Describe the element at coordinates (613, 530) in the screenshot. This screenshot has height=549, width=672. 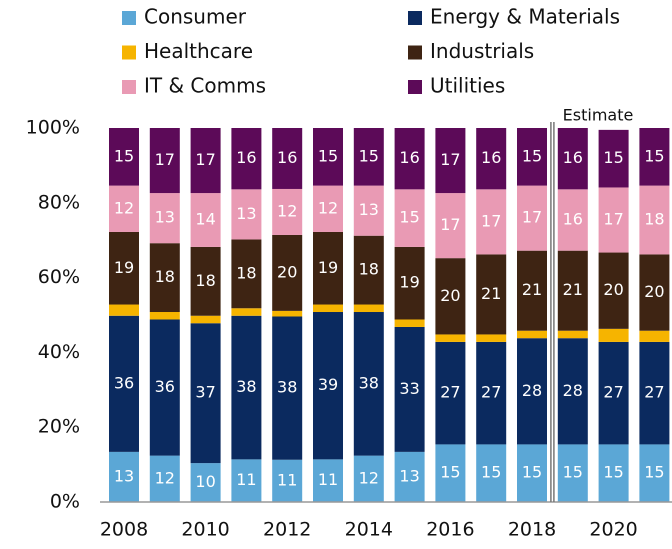
I see `x-tick-label: 2020` at that location.